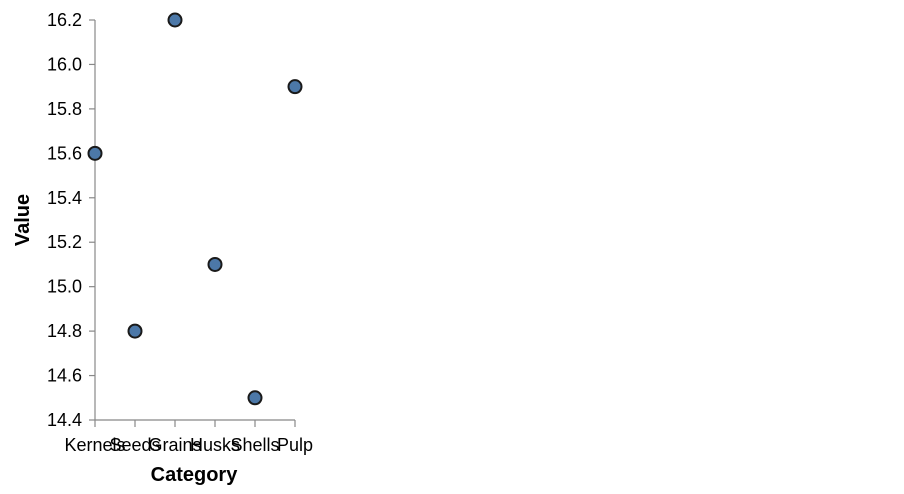 Image resolution: width=904 pixels, height=494 pixels. Describe the element at coordinates (64, 287) in the screenshot. I see `y-tick-label: 15.0` at that location.